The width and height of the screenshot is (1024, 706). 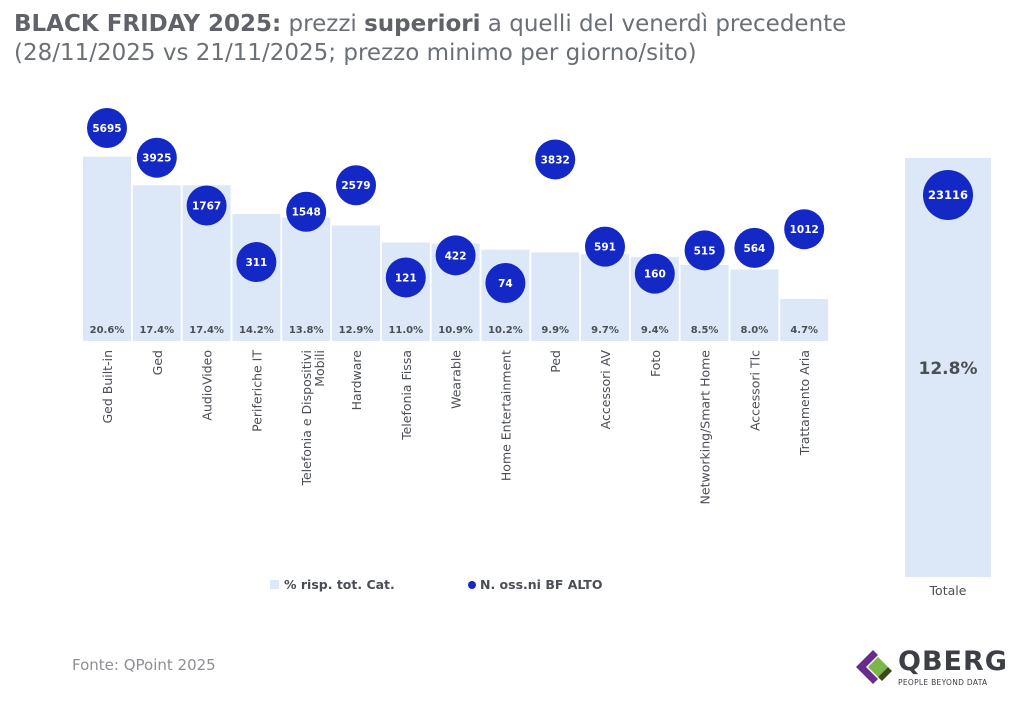 What do you see at coordinates (605, 330) in the screenshot?
I see `bar-value-label: 9.7%` at bounding box center [605, 330].